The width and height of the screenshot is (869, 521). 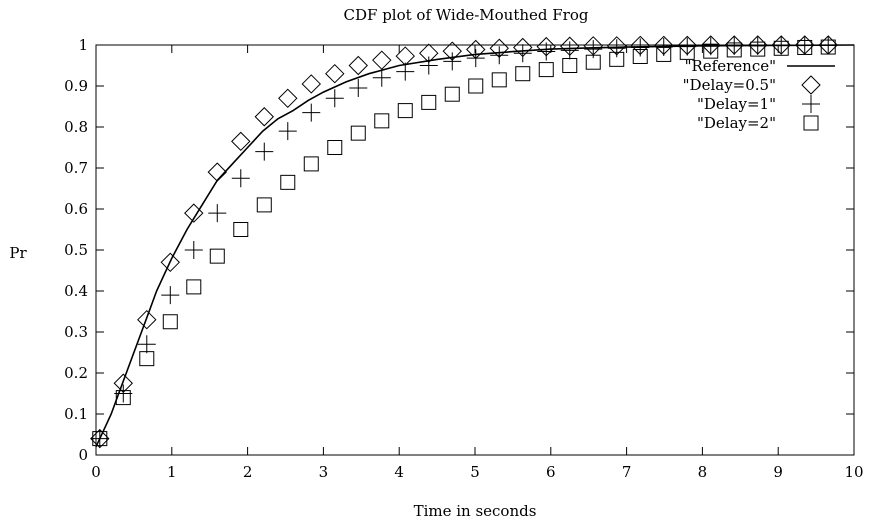 What do you see at coordinates (76, 250) in the screenshot?
I see `y-tick-label: 0.5` at bounding box center [76, 250].